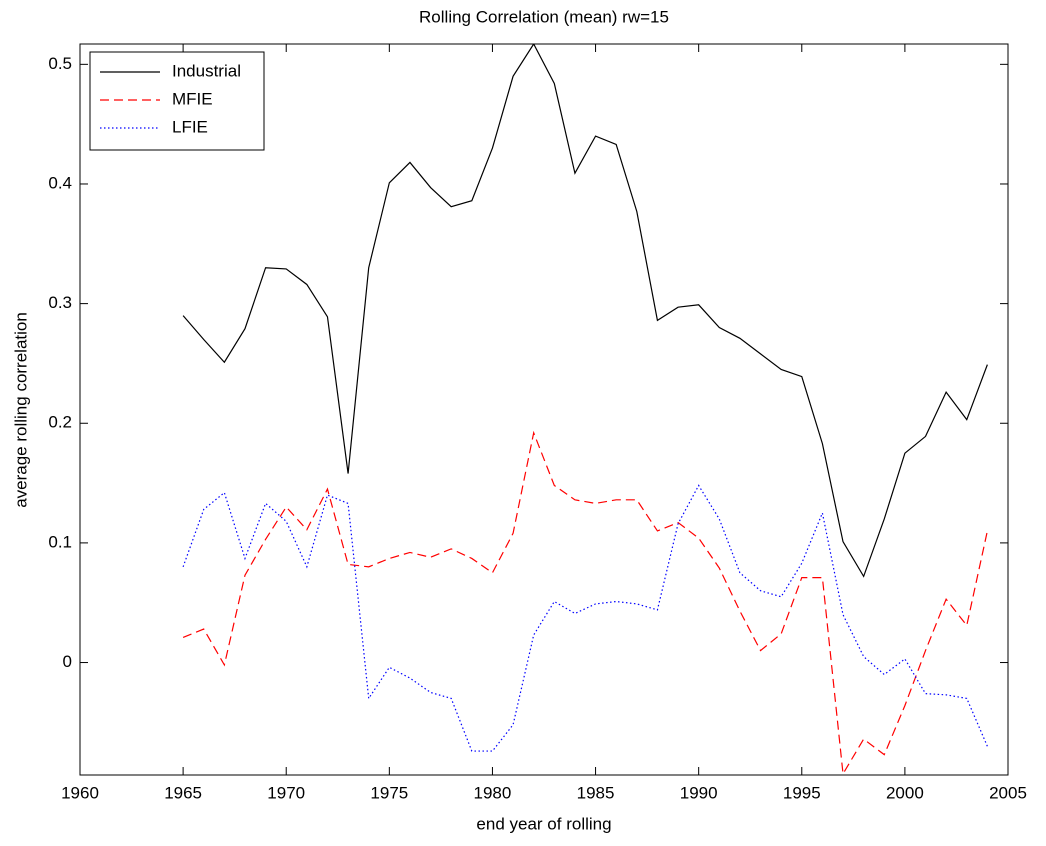 This screenshot has height=846, width=1046. I want to click on x-tick-label: 2005, so click(1008, 792).